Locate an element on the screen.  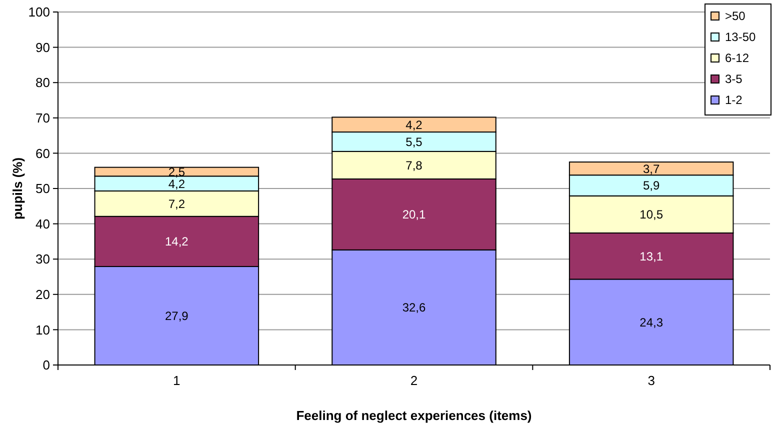
data-label: 7,2 is located at coordinates (177, 203).